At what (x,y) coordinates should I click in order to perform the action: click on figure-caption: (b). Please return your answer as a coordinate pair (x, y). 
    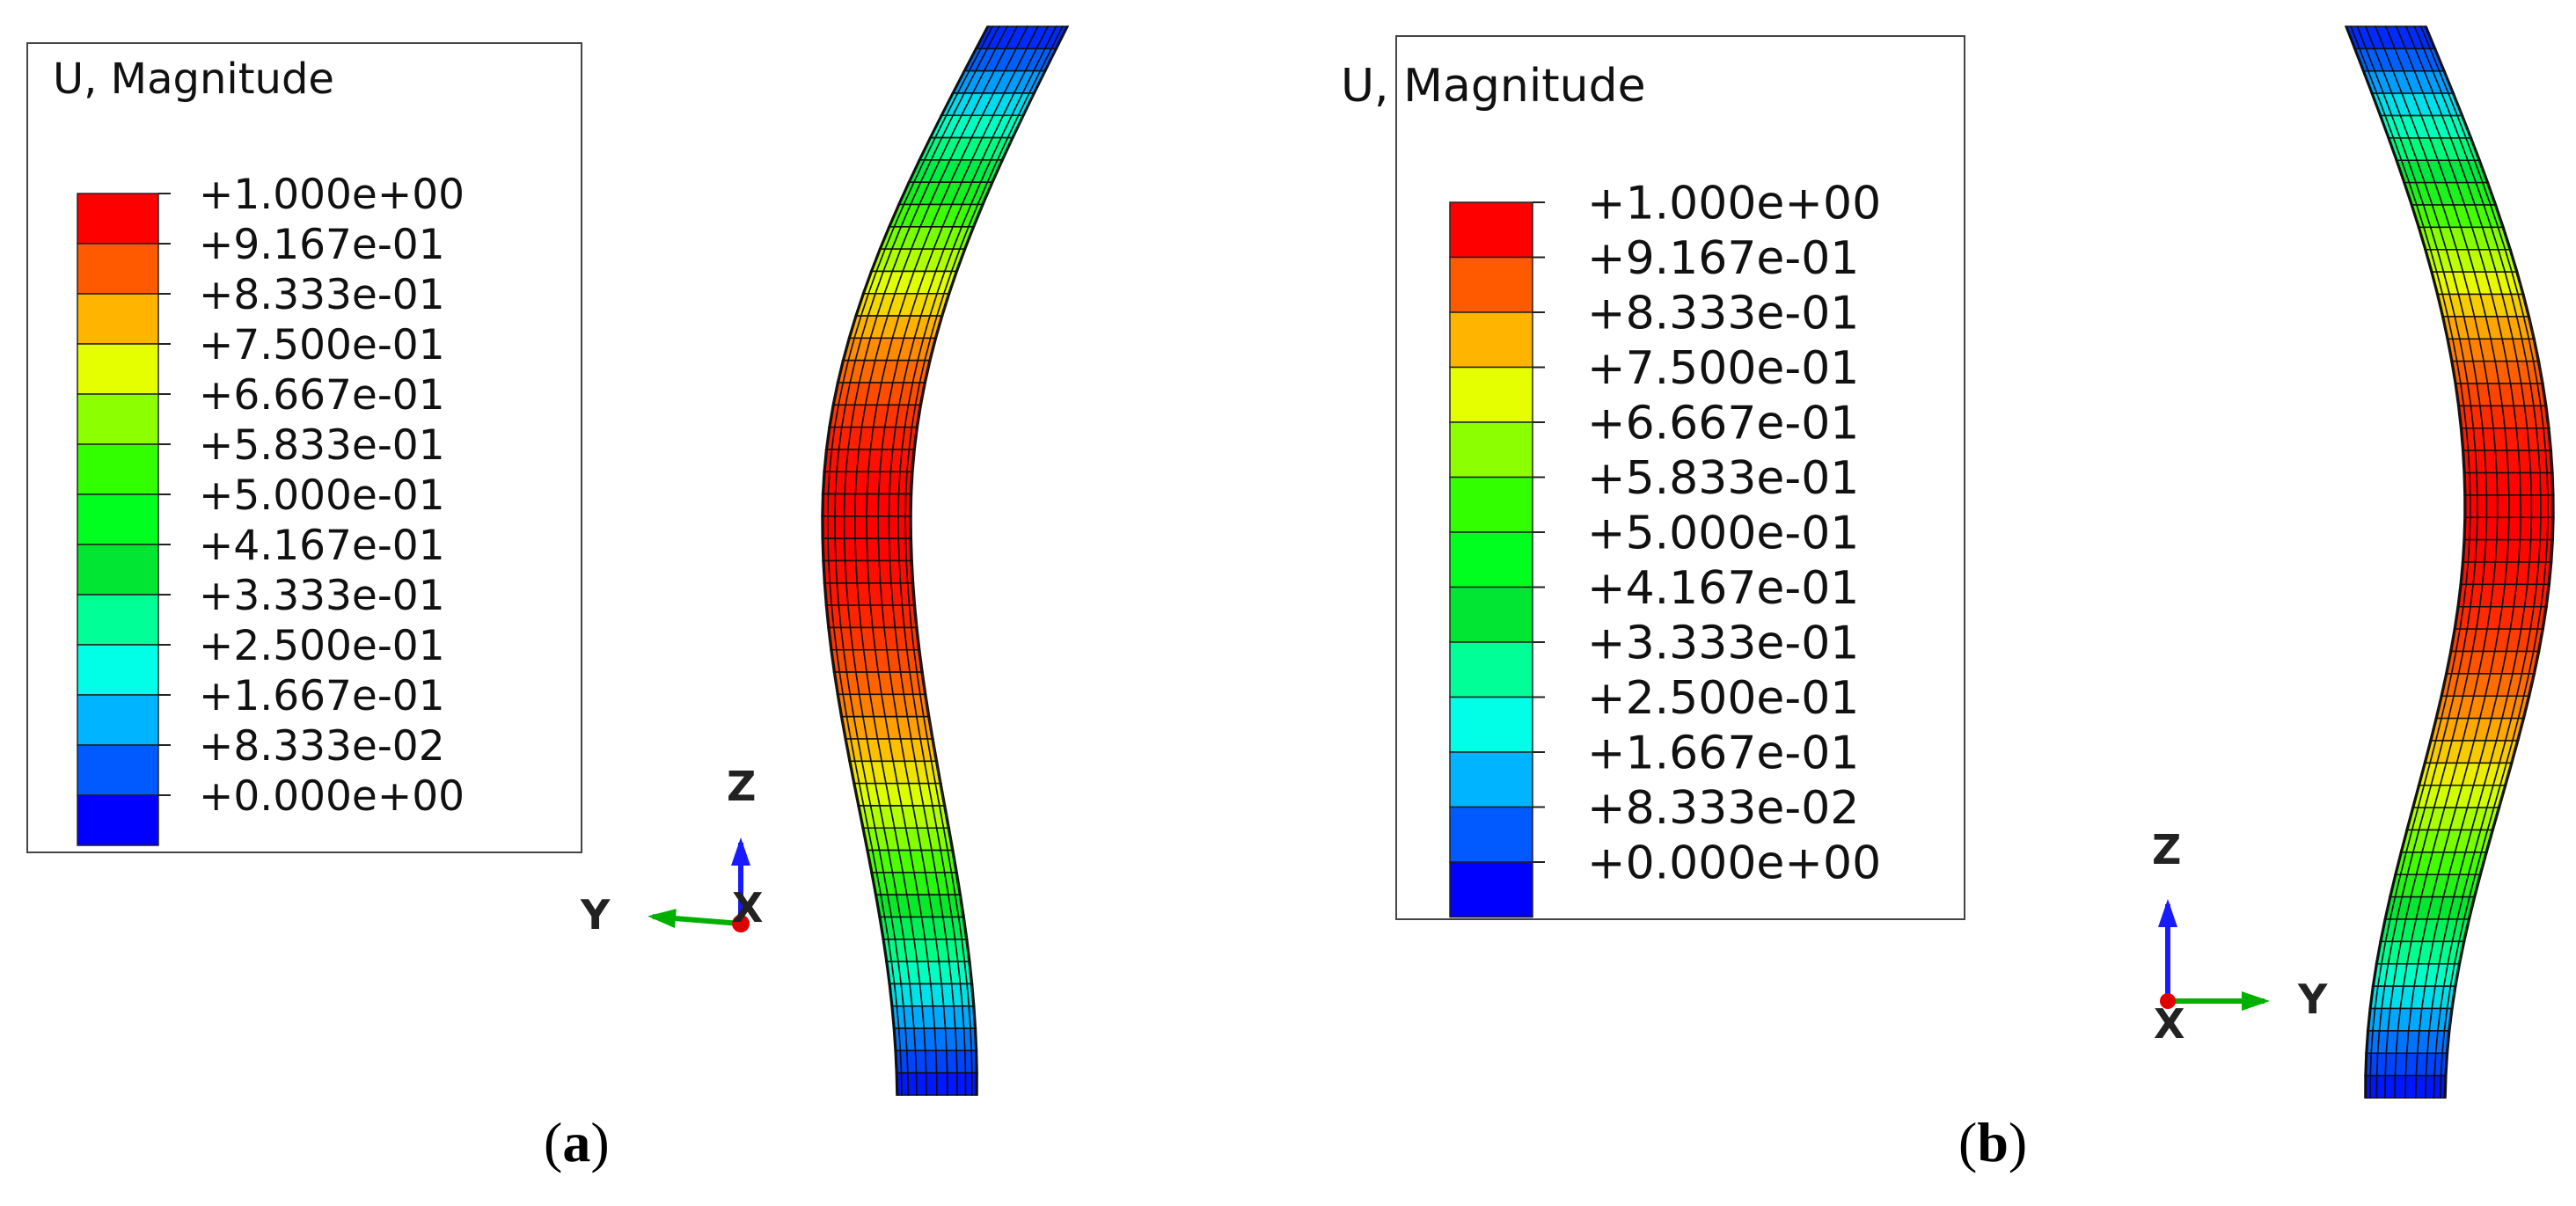
    Looking at the image, I should click on (1993, 1142).